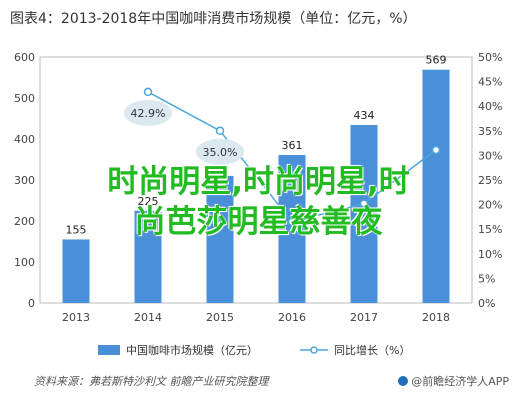 The image size is (517, 401). Describe the element at coordinates (24, 98) in the screenshot. I see `left-axis-tick-label: 500` at that location.